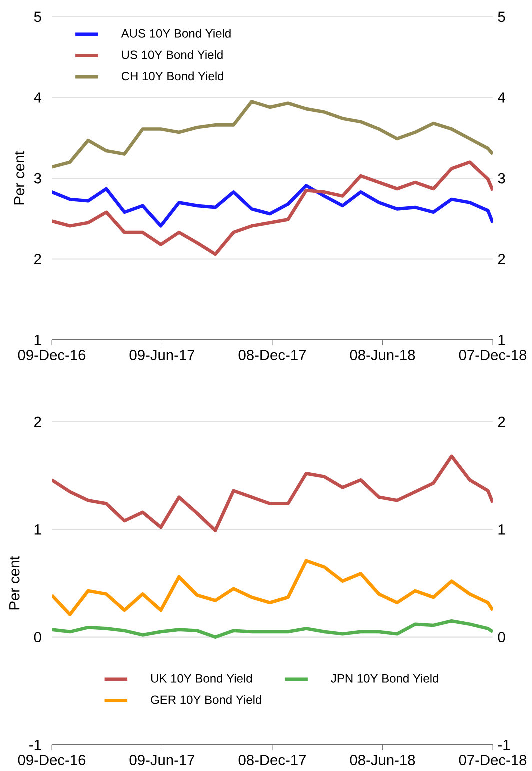  Describe the element at coordinates (206, 699) in the screenshot. I see `legend-label: GER 10Y Bond Yield` at that location.